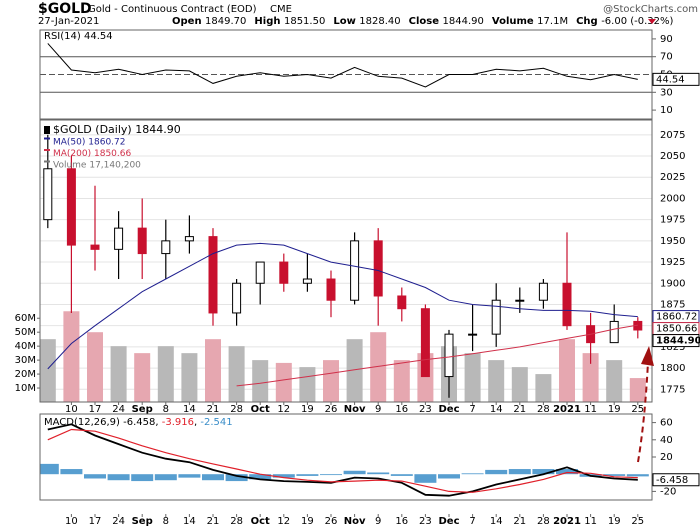 This screenshot has width=700, height=530. Describe the element at coordinates (472, 409) in the screenshot. I see `x-tick-label: 7` at that location.